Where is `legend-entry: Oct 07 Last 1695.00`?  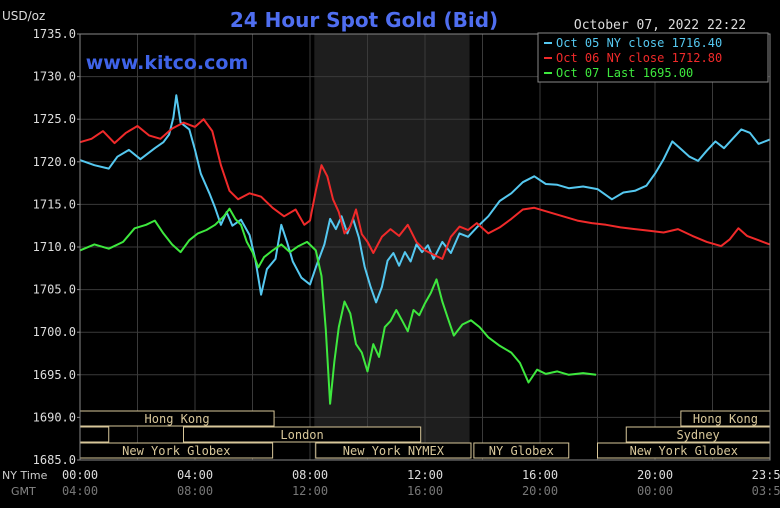 legend-entry: Oct 07 Last 1695.00 is located at coordinates (624, 73).